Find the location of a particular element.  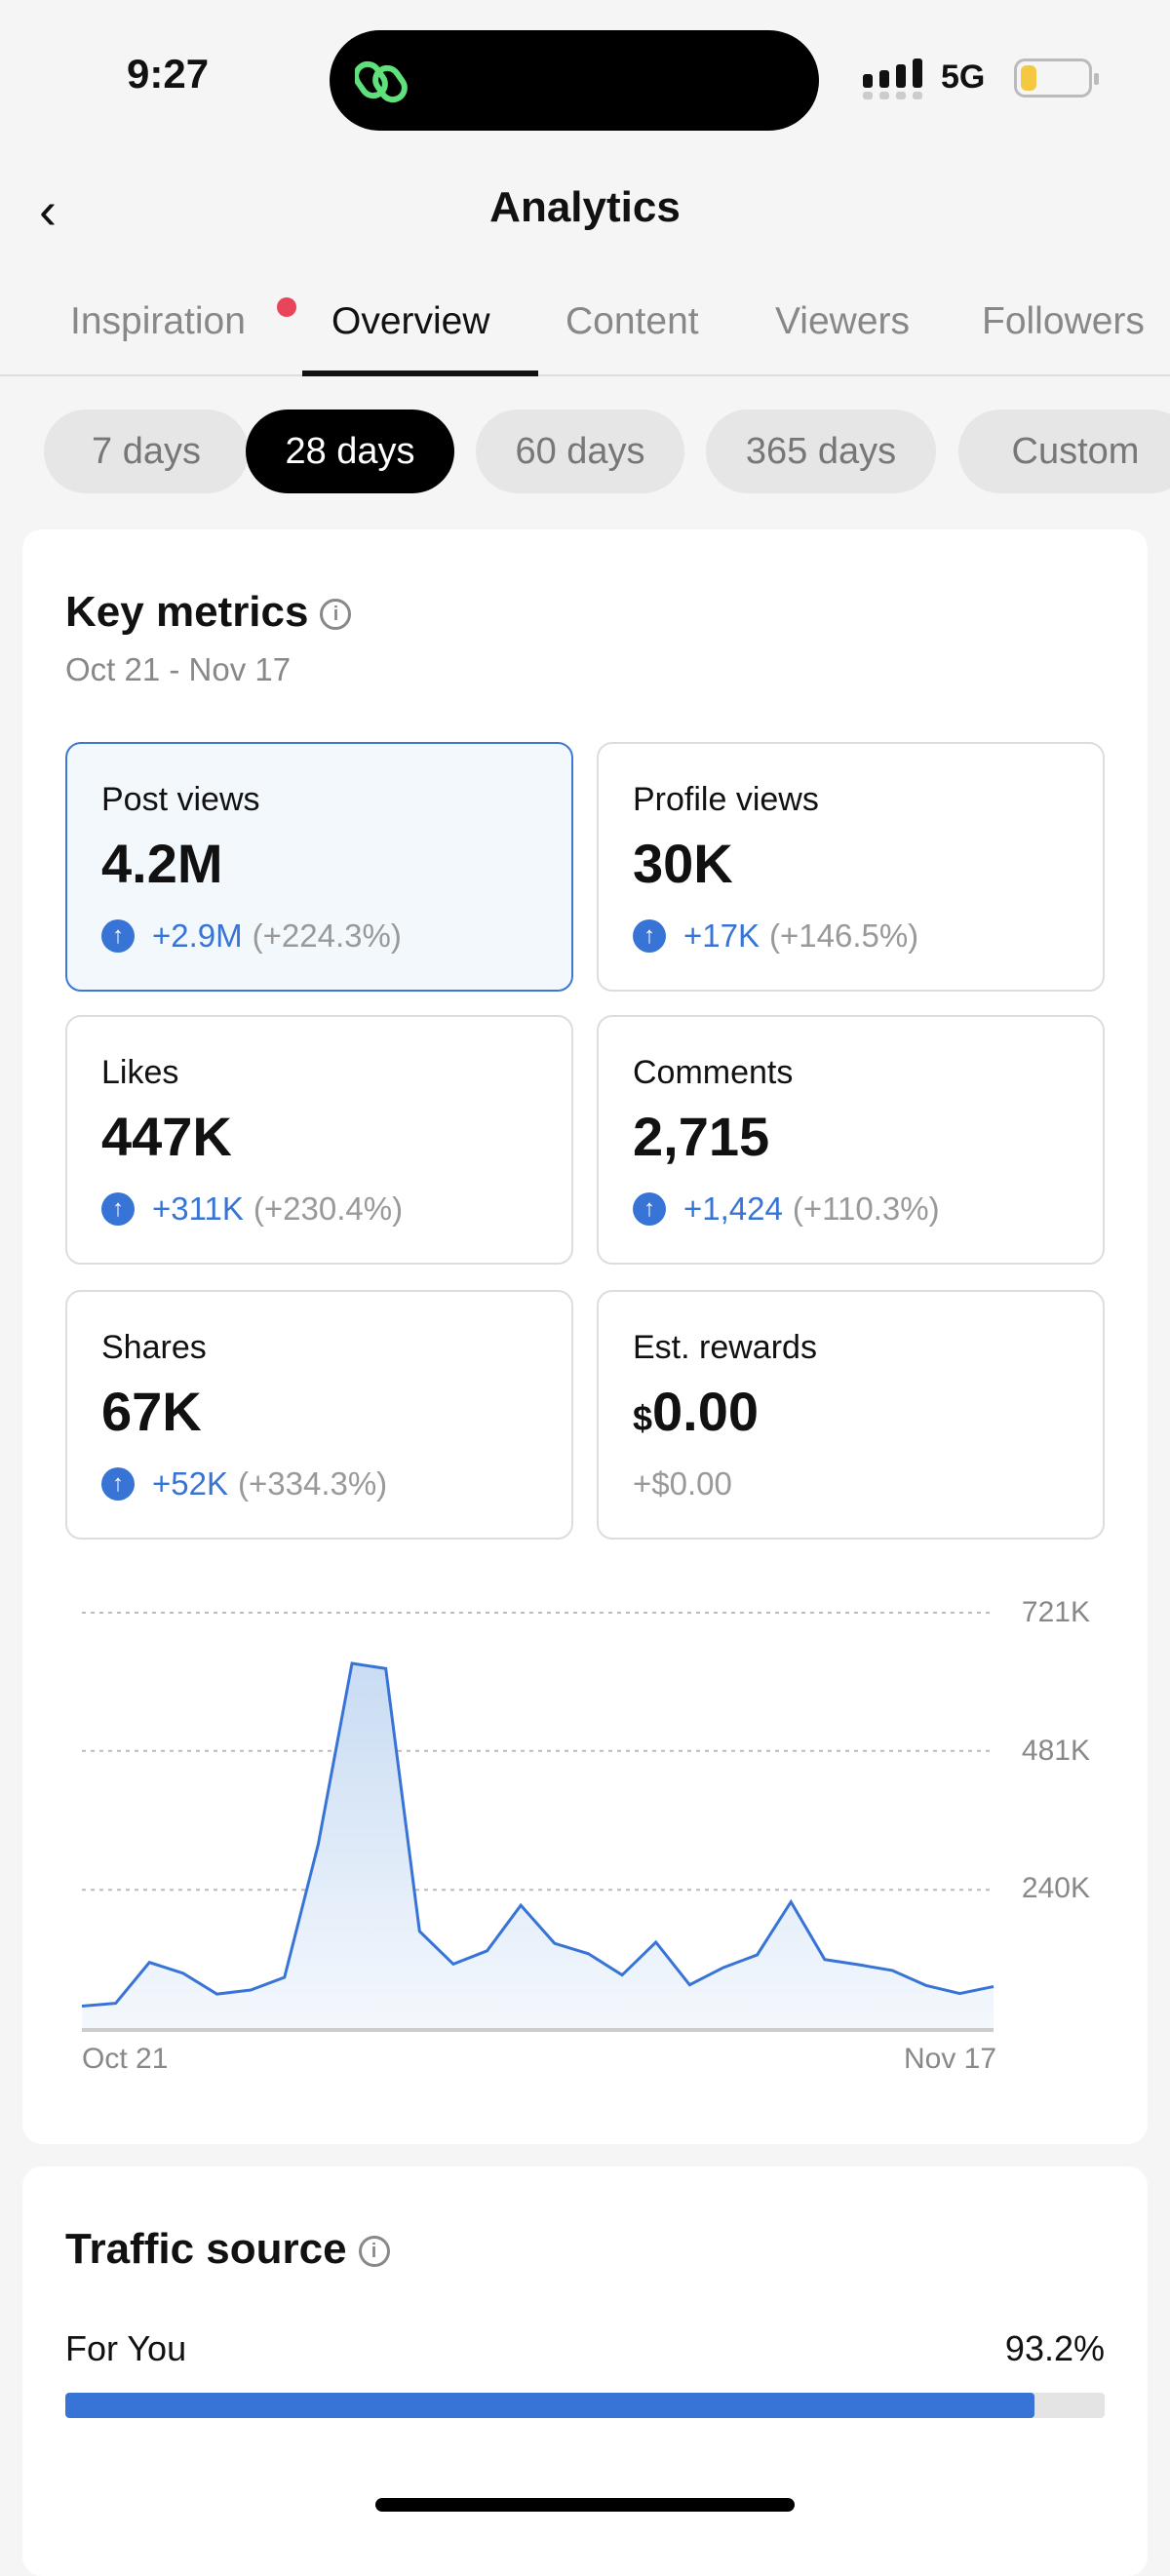

change-value: +17K is located at coordinates (721, 935).